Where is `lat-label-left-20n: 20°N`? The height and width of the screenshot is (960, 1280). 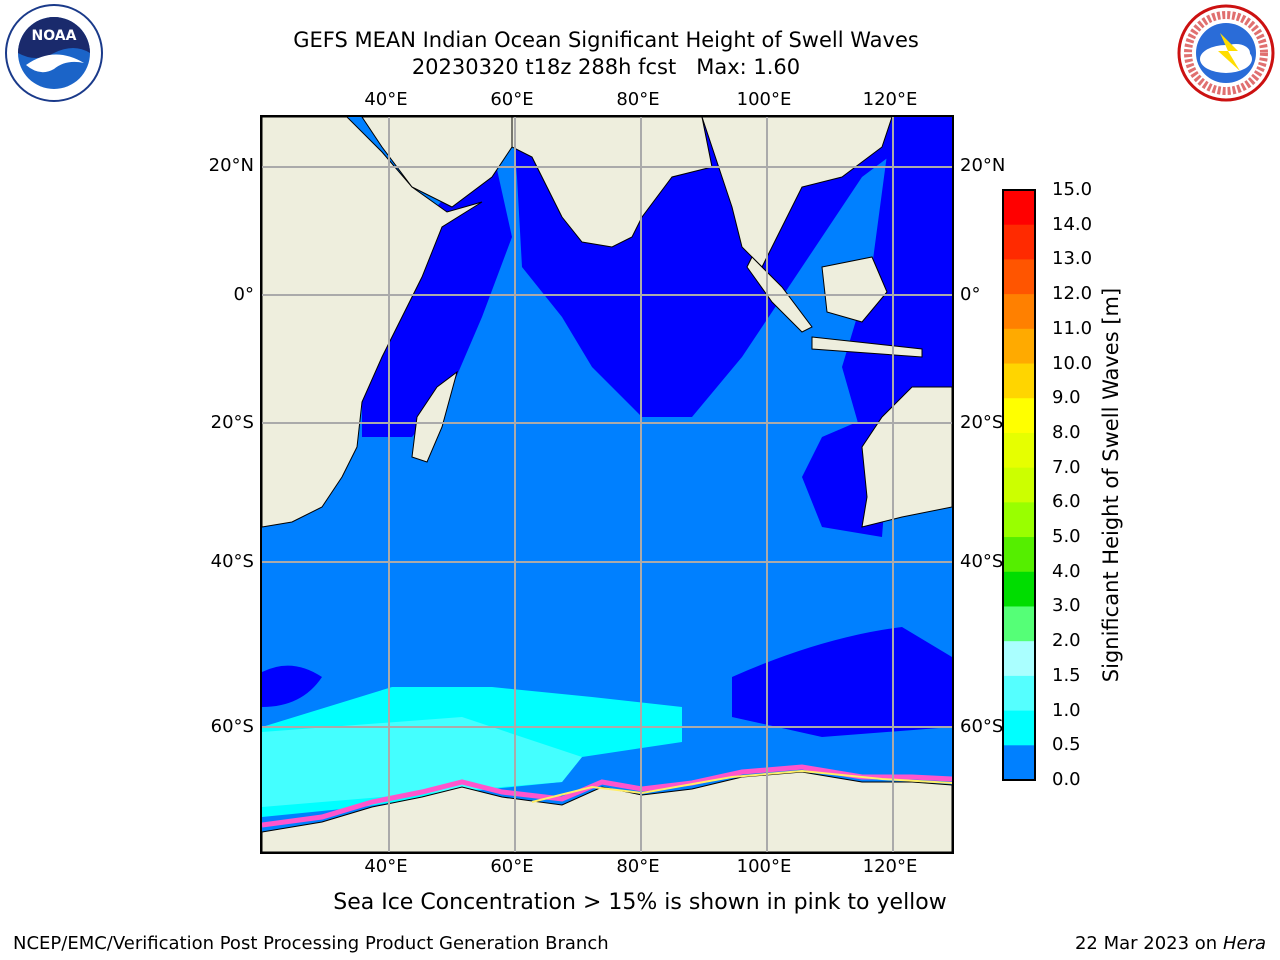 lat-label-left-20n: 20°N is located at coordinates (231, 165).